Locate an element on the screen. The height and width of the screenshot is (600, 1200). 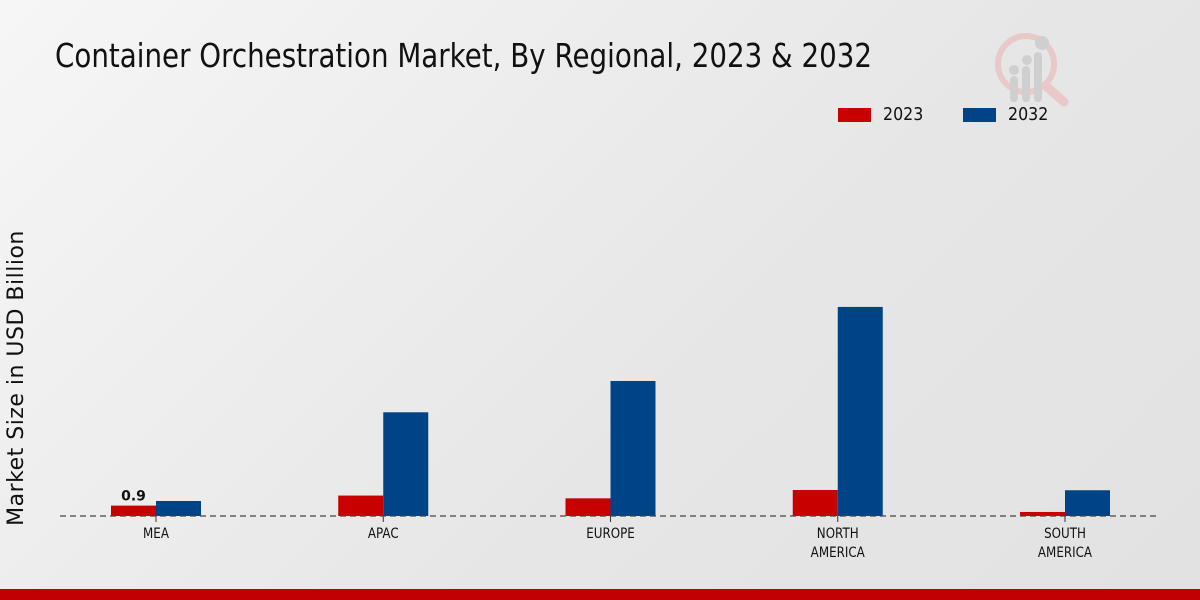
bar-2023-north-america is located at coordinates (815, 503).